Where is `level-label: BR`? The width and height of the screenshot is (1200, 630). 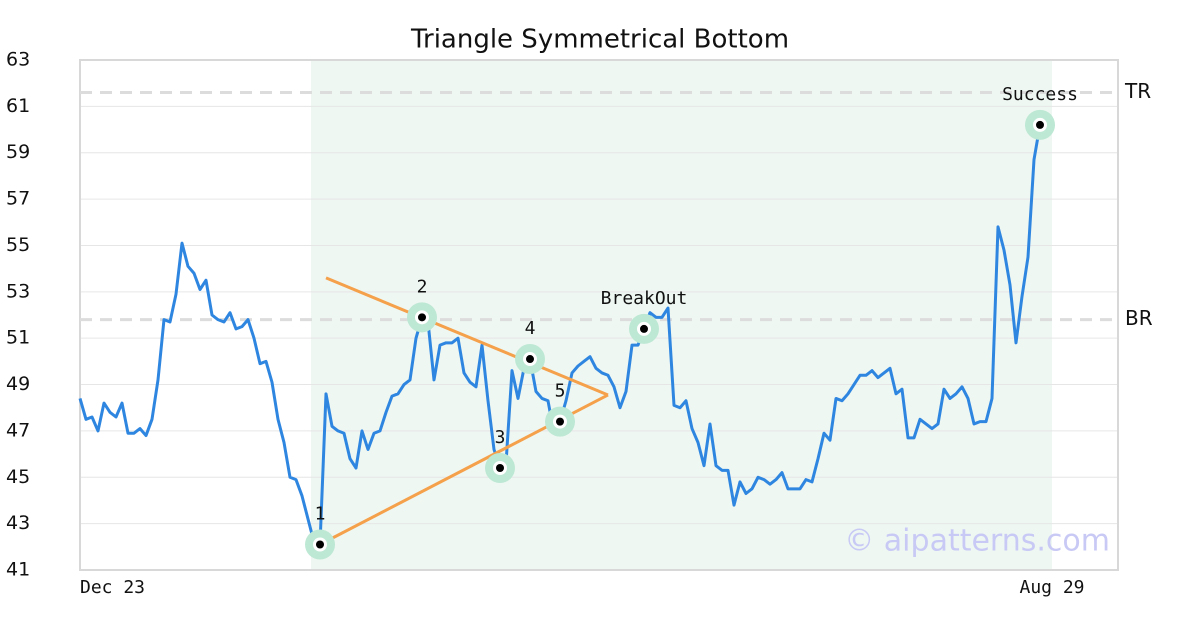
level-label: BR is located at coordinates (1139, 318).